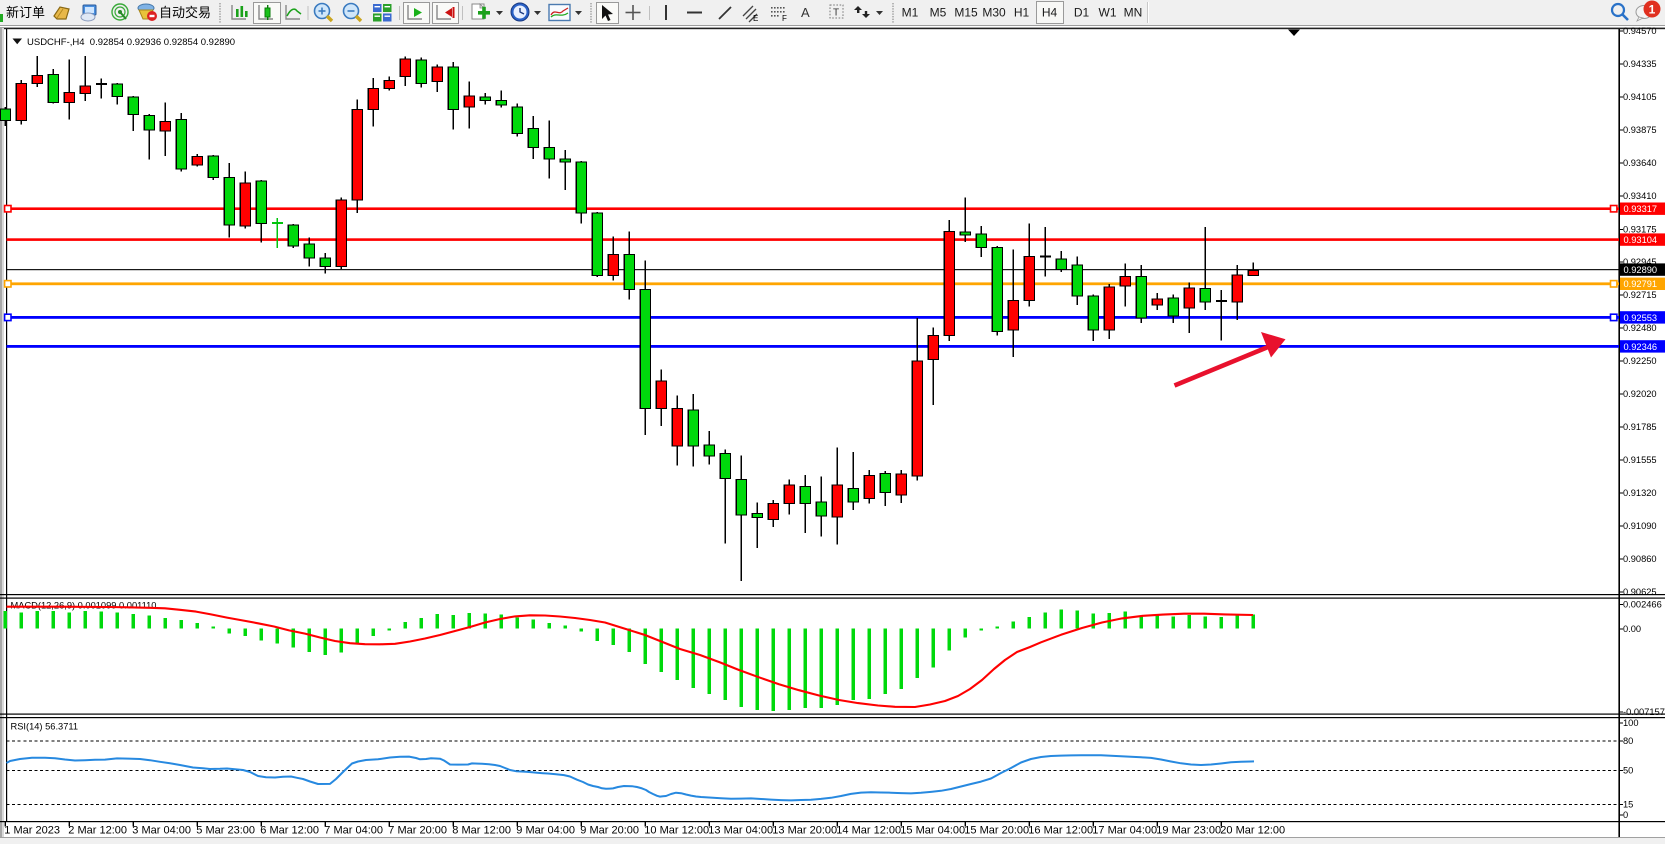  Describe the element at coordinates (804, 831) in the screenshot. I see `svg-text: 13 Mar 20:00` at that location.